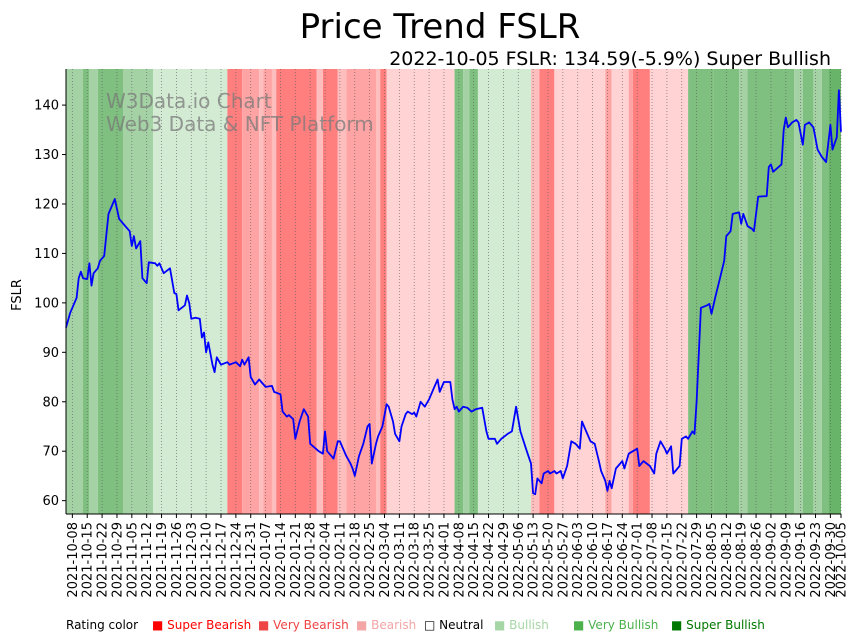 This screenshot has width=860, height=641. I want to click on x-tick-label: 2022-05-27, so click(563, 560).